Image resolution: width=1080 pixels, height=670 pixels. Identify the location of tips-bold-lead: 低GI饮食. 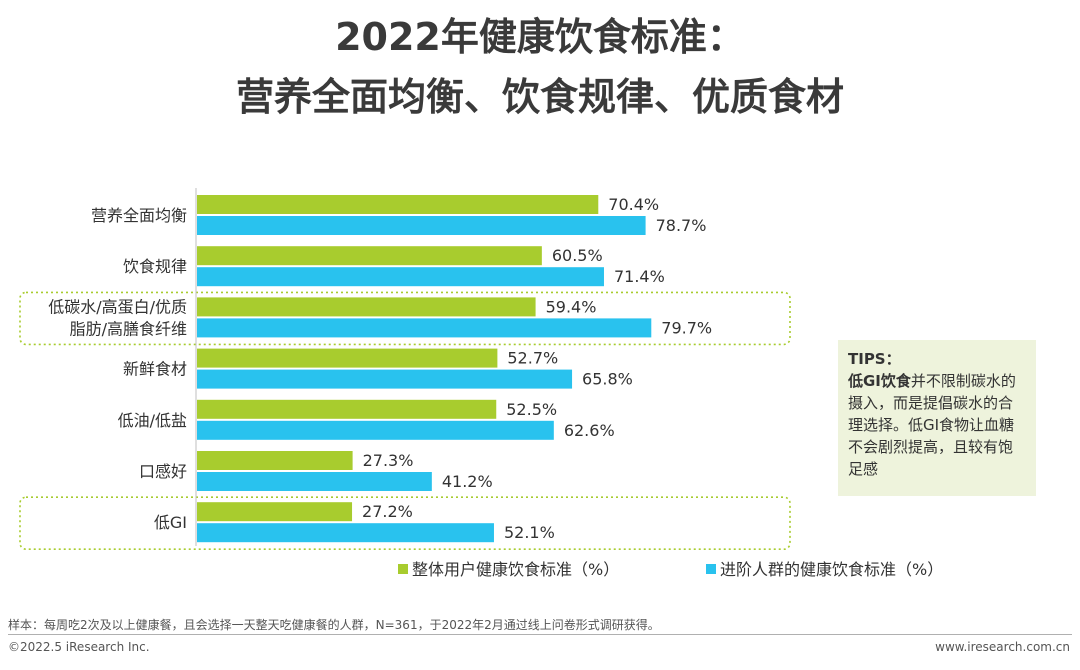
(879, 381).